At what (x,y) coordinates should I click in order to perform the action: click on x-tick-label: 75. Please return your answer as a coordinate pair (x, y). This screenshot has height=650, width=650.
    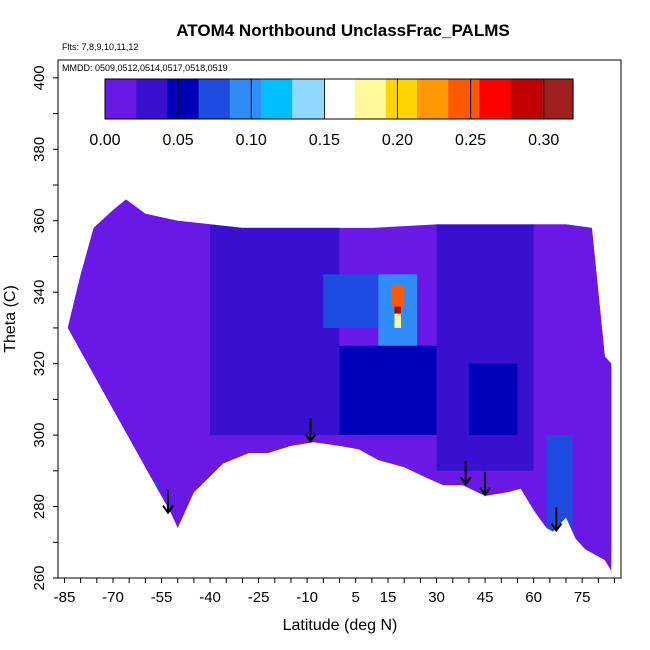
    Looking at the image, I should click on (582, 597).